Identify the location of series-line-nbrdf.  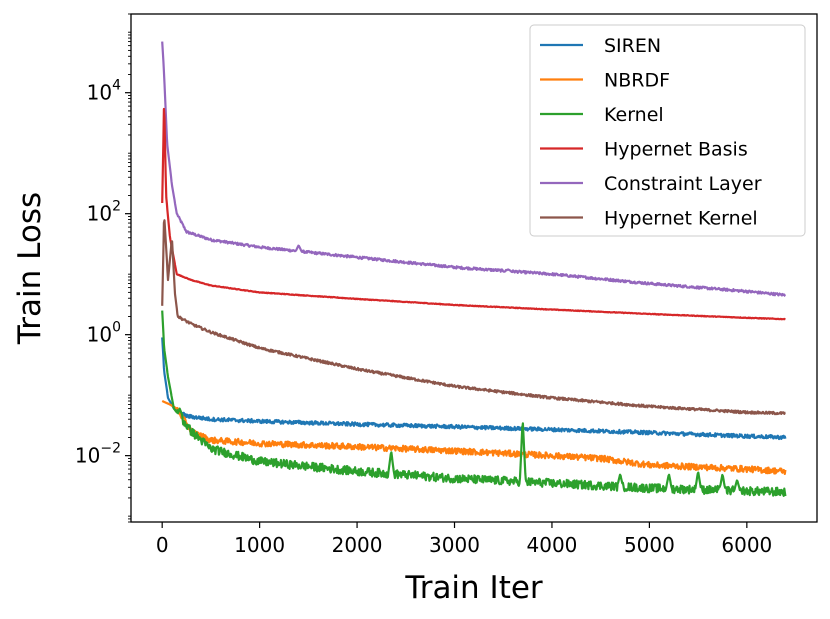
(474, 437).